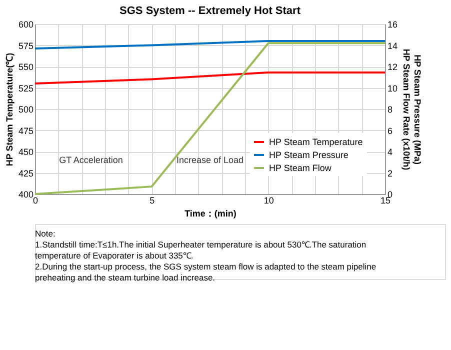  I want to click on annotation: Increase of Load, so click(210, 160).